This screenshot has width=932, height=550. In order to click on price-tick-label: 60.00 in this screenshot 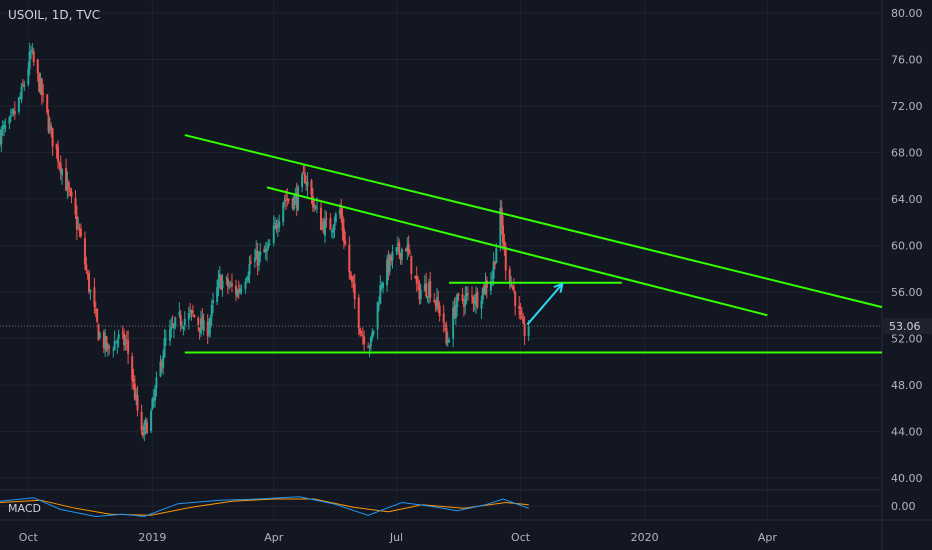, I will do `click(907, 246)`.